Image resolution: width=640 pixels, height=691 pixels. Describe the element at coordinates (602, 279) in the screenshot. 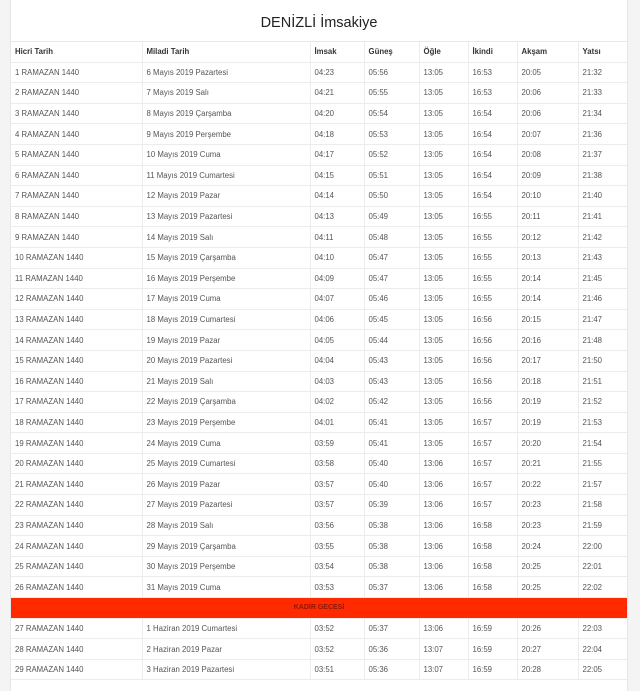

I see `cell-yatsi: 21:45` at that location.